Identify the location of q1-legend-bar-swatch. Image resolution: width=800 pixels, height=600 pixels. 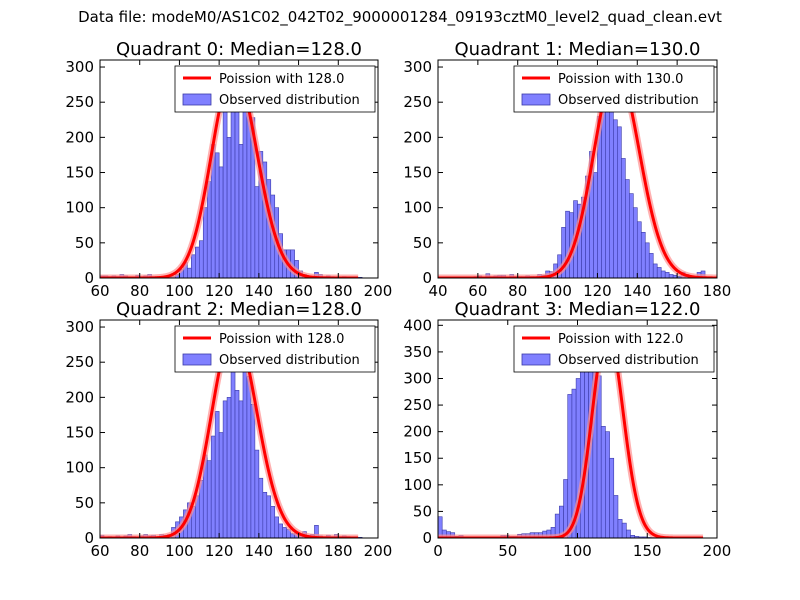
(536, 99).